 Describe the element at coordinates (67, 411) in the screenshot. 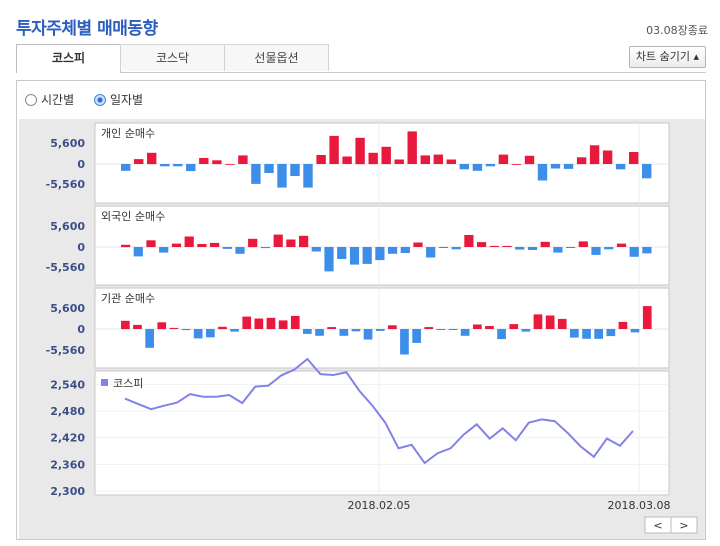

I see `ytick-label-line-1: 2,480` at that location.